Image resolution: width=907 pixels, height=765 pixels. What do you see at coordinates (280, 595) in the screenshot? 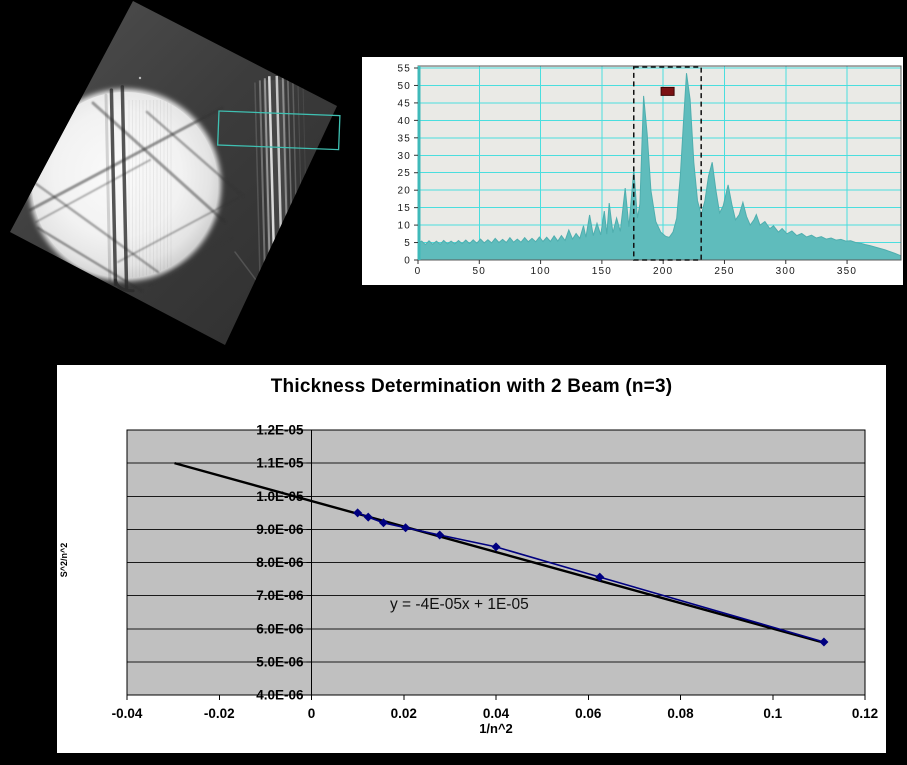
I see `y-tick-label: 7.0E-06` at bounding box center [280, 595].